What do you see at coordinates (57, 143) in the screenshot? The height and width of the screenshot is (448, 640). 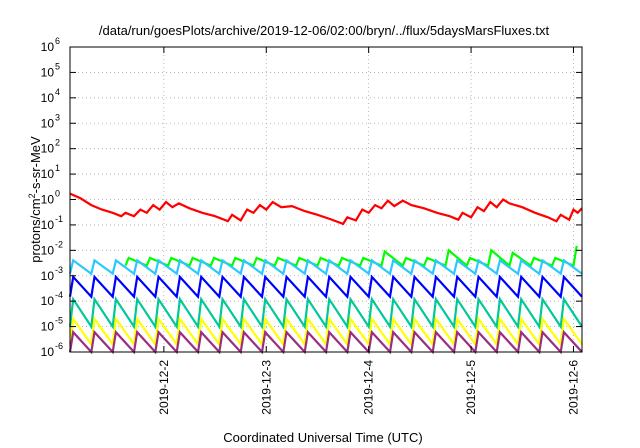 I see `y-tick-label-exponent: 2` at bounding box center [57, 143].